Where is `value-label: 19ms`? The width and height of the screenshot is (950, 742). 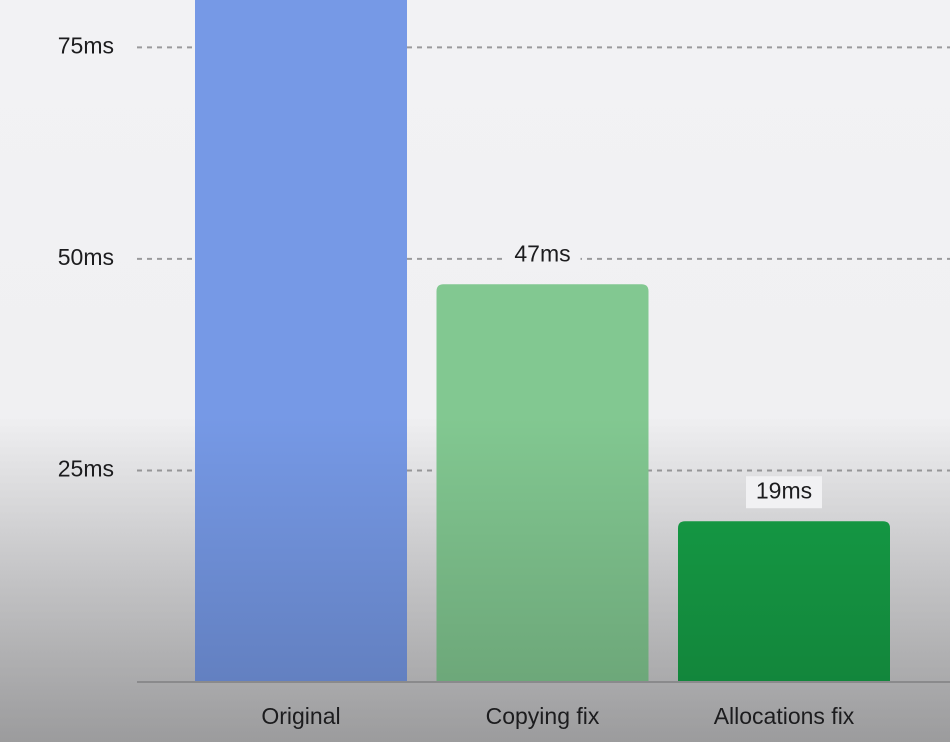
value-label: 19ms is located at coordinates (784, 490).